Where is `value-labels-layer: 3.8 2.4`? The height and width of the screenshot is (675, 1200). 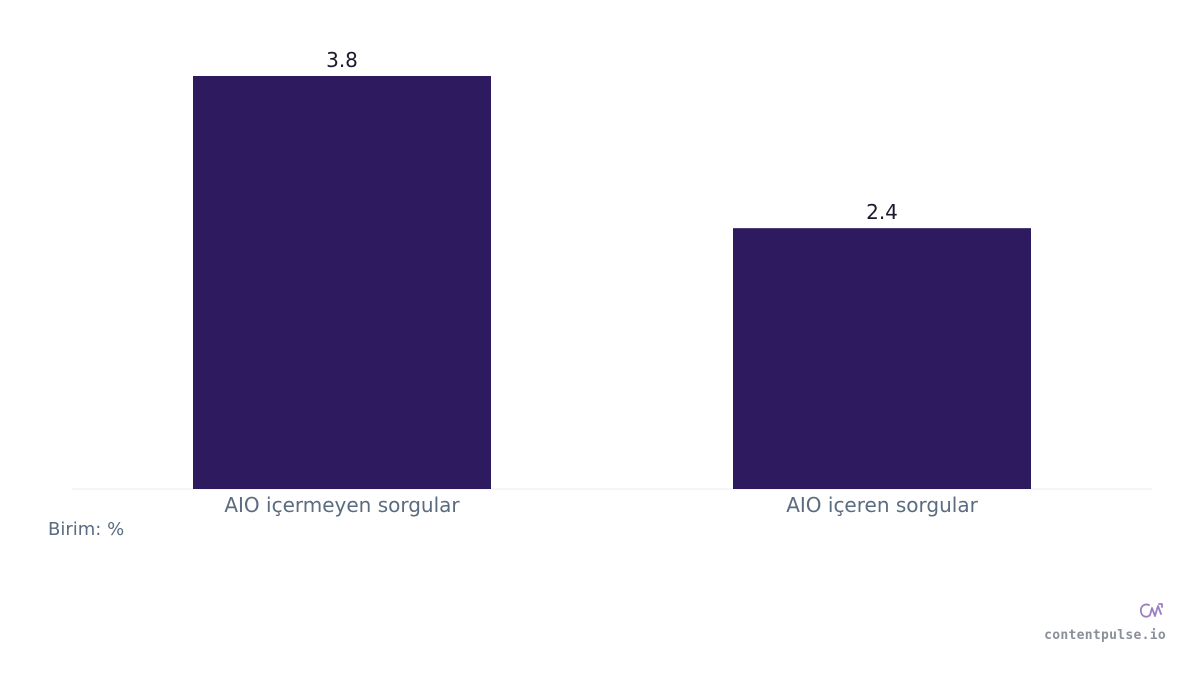 value-labels-layer: 3.8 2.4 is located at coordinates (612, 136).